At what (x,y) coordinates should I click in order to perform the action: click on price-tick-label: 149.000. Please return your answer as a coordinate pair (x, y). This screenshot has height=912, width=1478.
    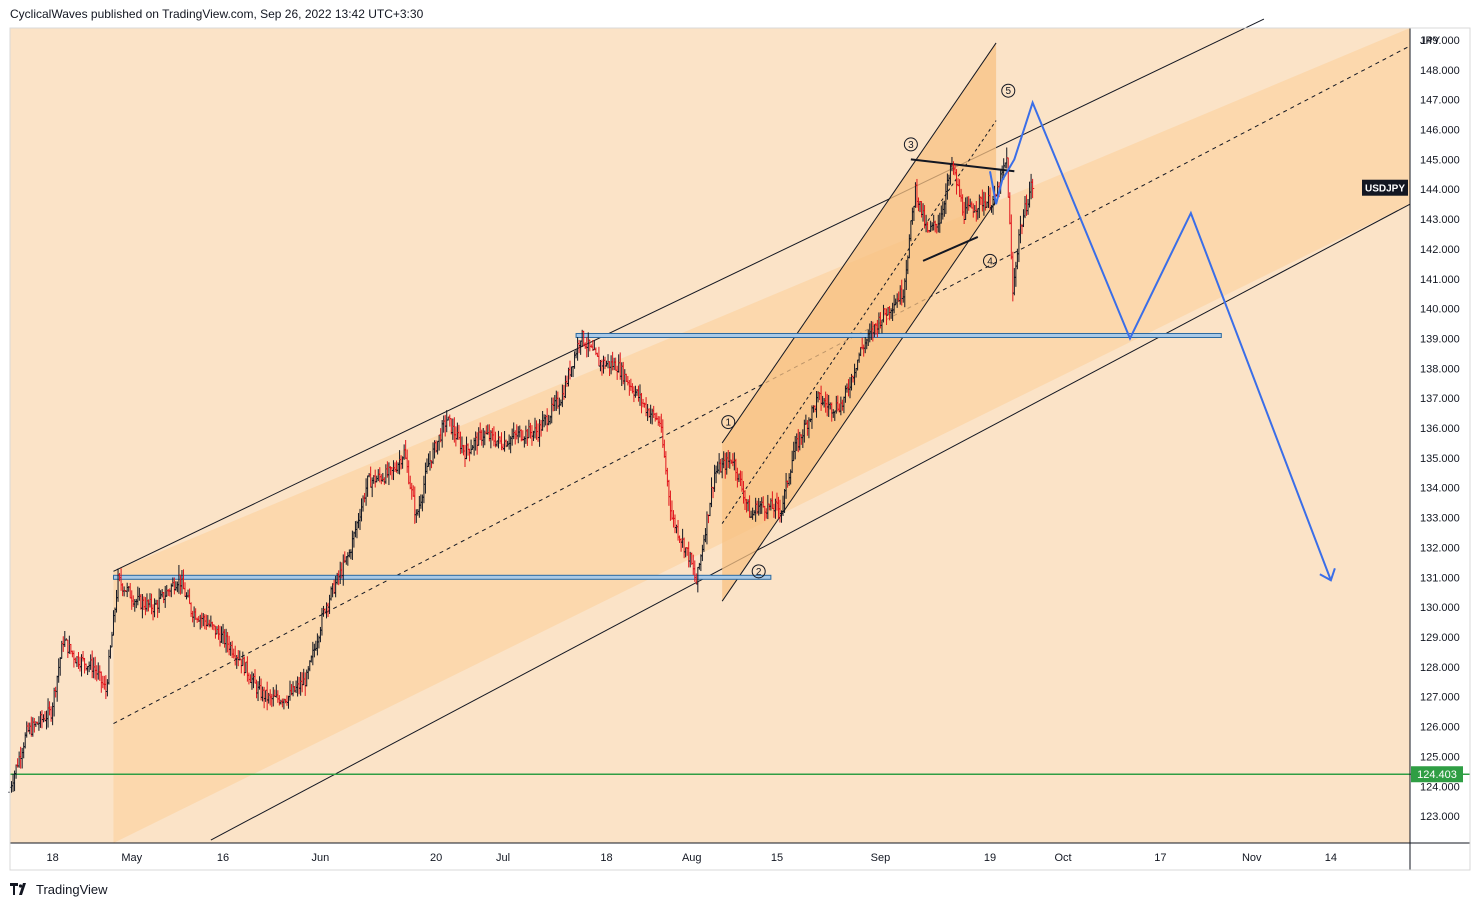
    Looking at the image, I should click on (1440, 41).